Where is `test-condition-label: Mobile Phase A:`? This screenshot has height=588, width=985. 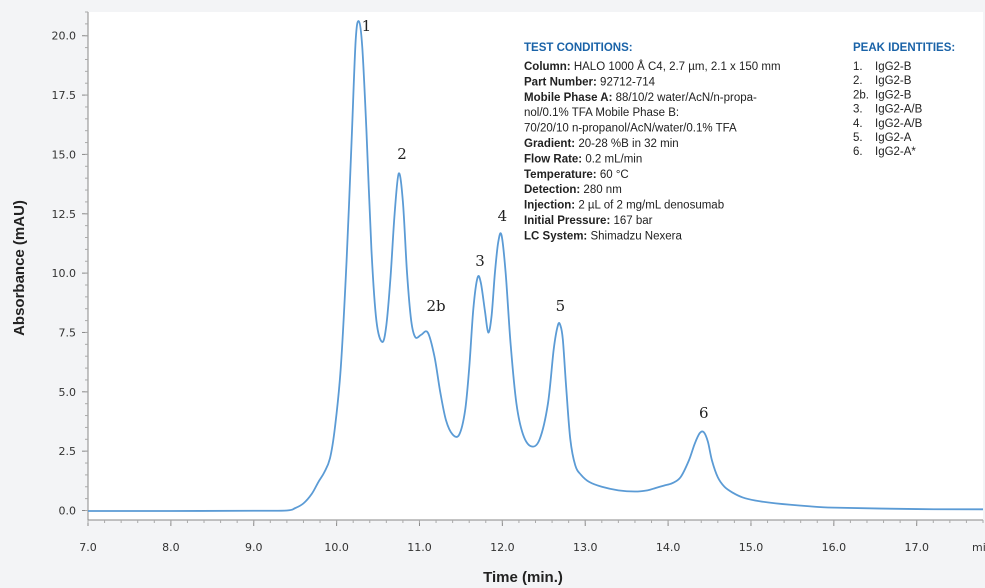 test-condition-label: Mobile Phase A: is located at coordinates (568, 98).